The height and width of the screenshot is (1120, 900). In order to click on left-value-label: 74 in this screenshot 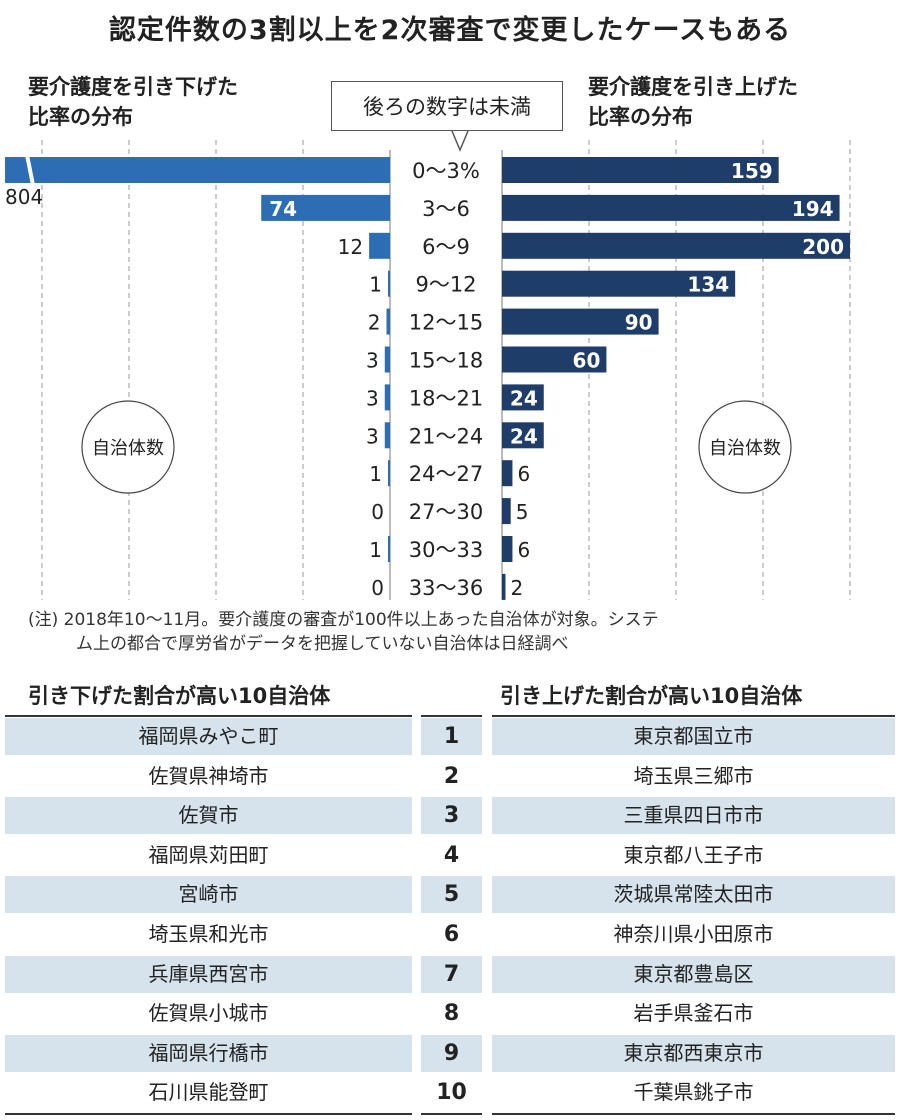, I will do `click(283, 209)`.